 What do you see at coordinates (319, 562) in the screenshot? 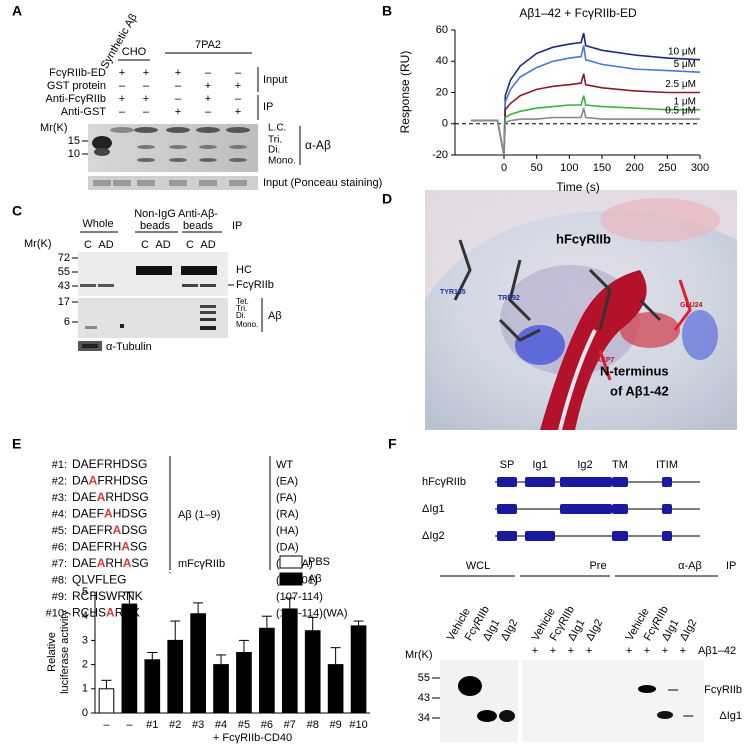
I see `legend-label: PBS` at bounding box center [319, 562].